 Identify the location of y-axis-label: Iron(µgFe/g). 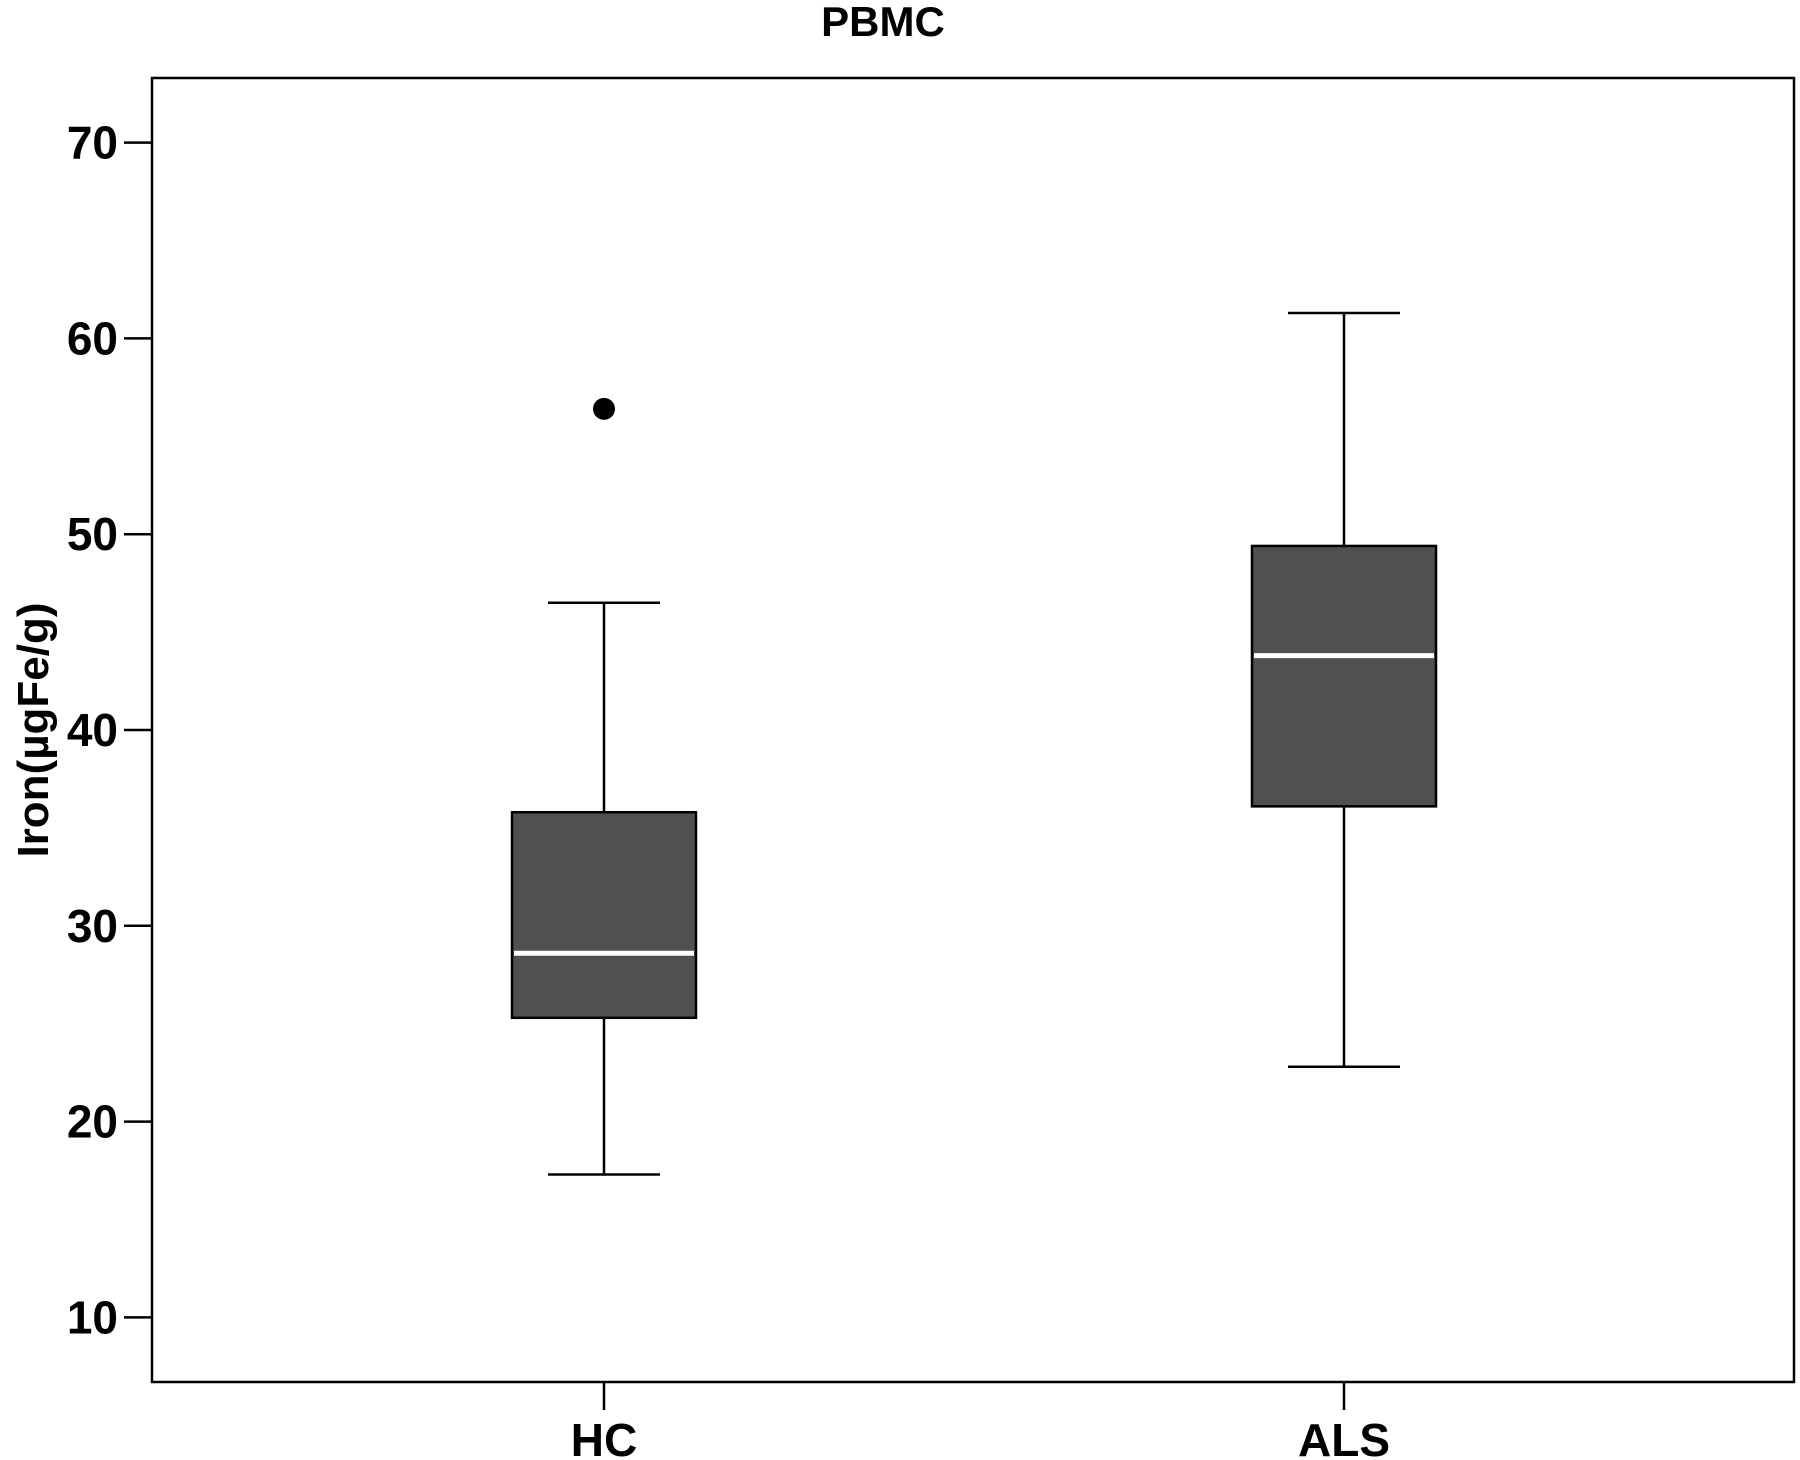
(33, 729).